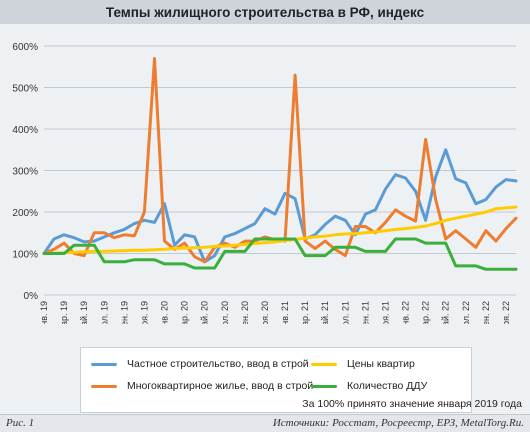 The image size is (530, 432). What do you see at coordinates (265, 312) in the screenshot?
I see `x-tick-label: ноя. 20` at bounding box center [265, 312].